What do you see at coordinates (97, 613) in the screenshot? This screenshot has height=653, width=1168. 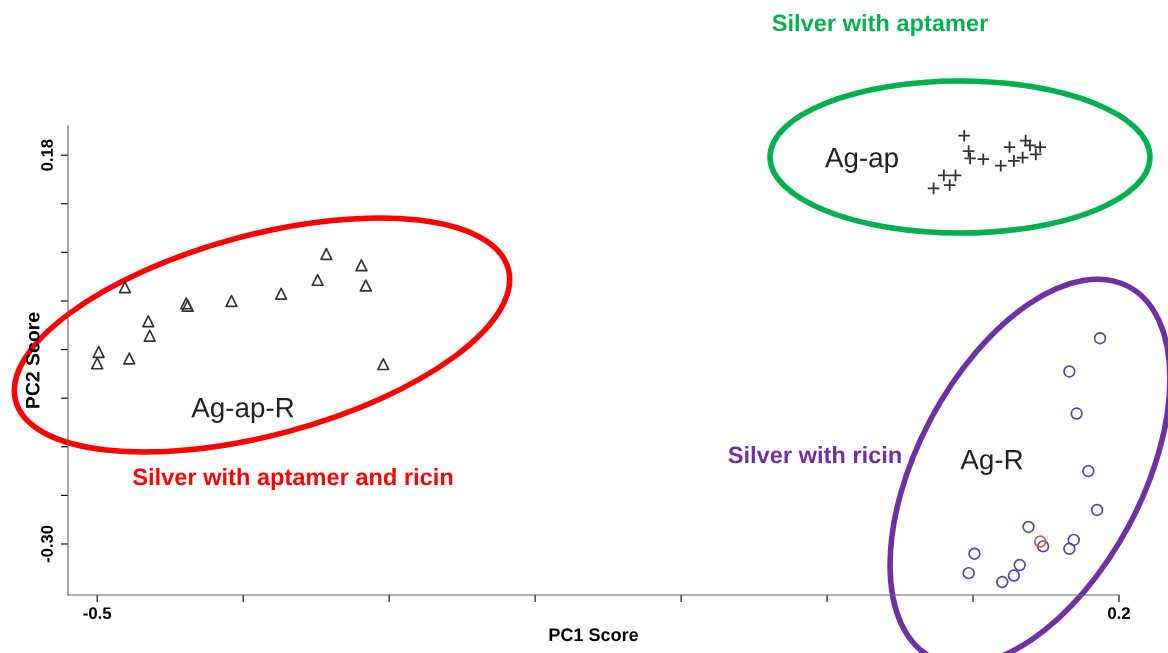 I see `x-tick-label: -0.5` at bounding box center [97, 613].